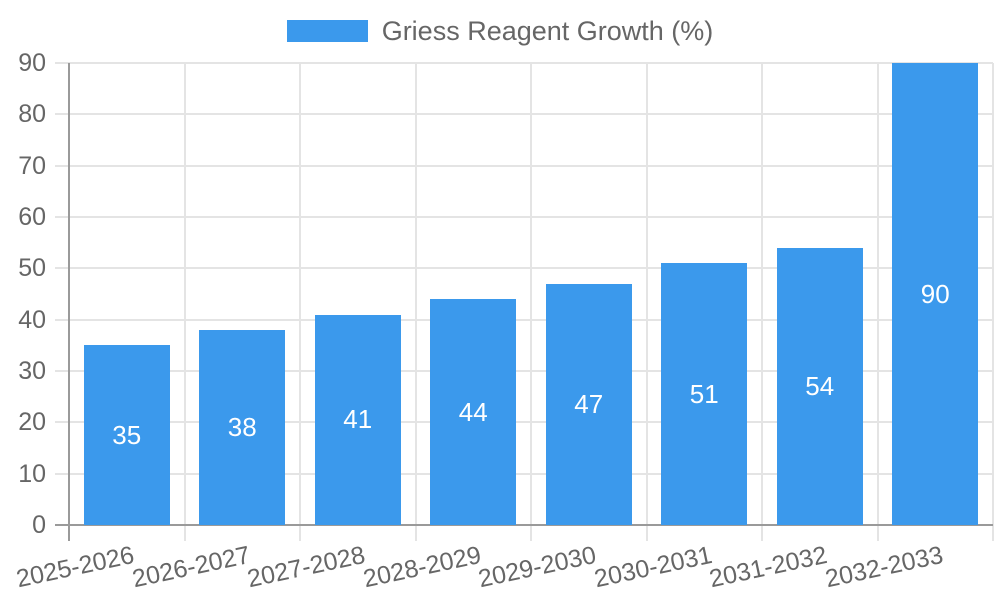  I want to click on y-tick-label: 90, so click(32, 63).